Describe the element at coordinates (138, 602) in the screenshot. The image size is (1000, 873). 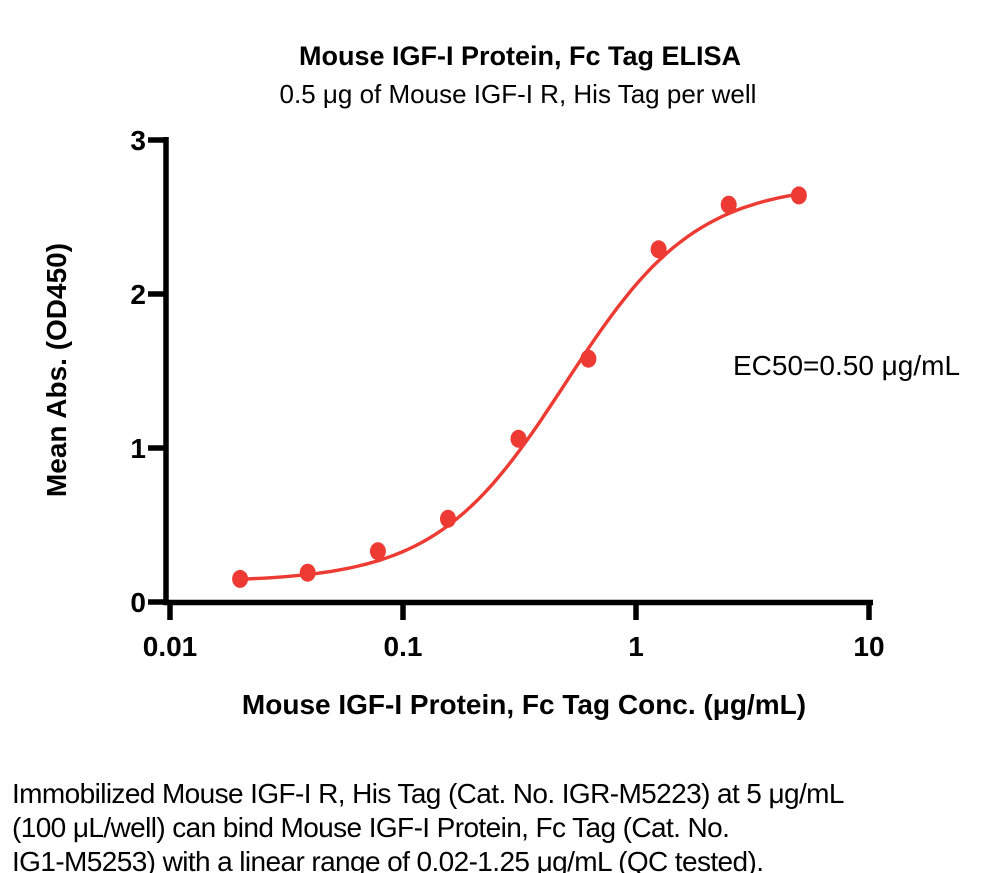
I see `y-tick-label: 0` at that location.